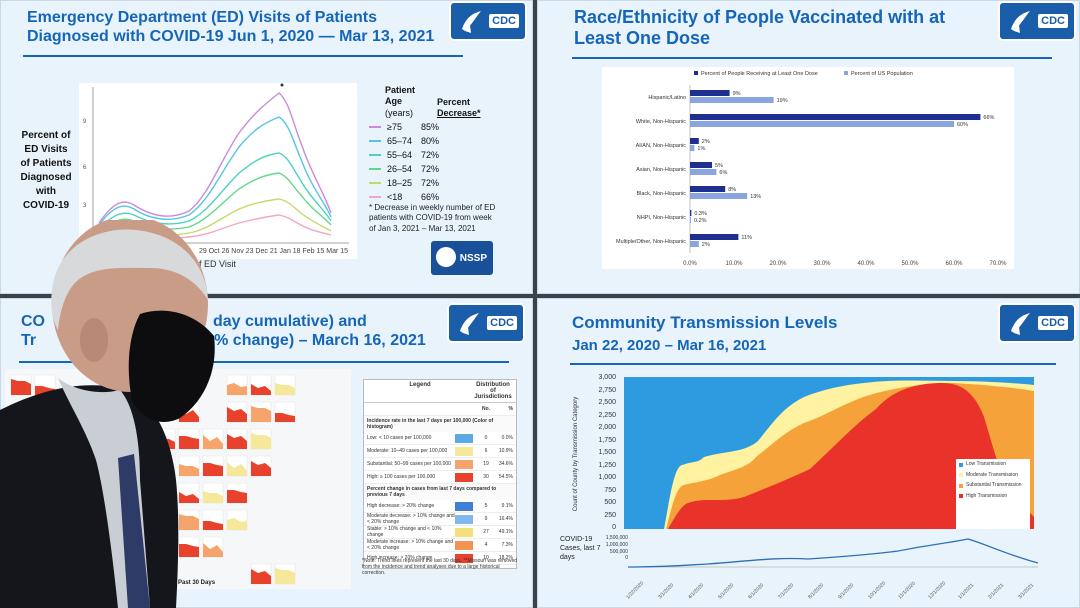 Image resolution: width=1080 pixels, height=608 pixels. I want to click on legend-row: ≥75 85%, so click(437, 127).